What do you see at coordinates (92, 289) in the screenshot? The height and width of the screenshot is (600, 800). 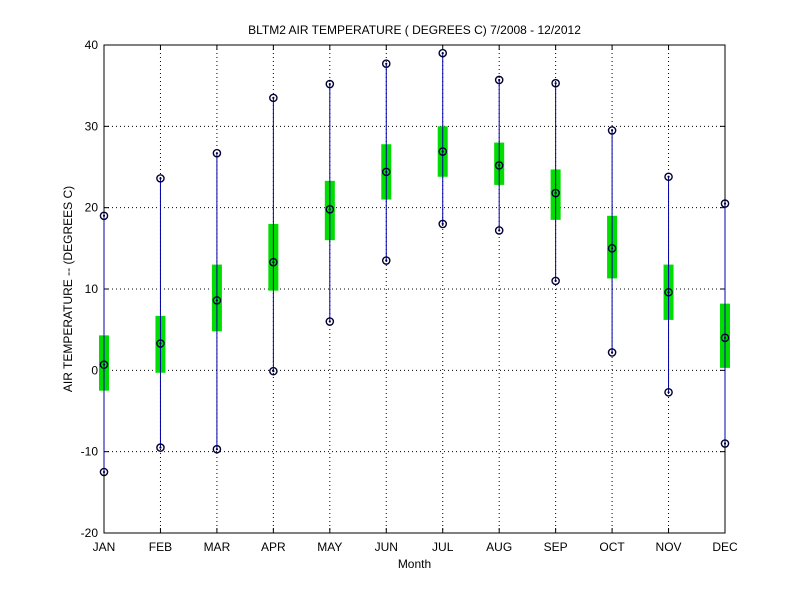 I see `y-tick-label: 10` at bounding box center [92, 289].